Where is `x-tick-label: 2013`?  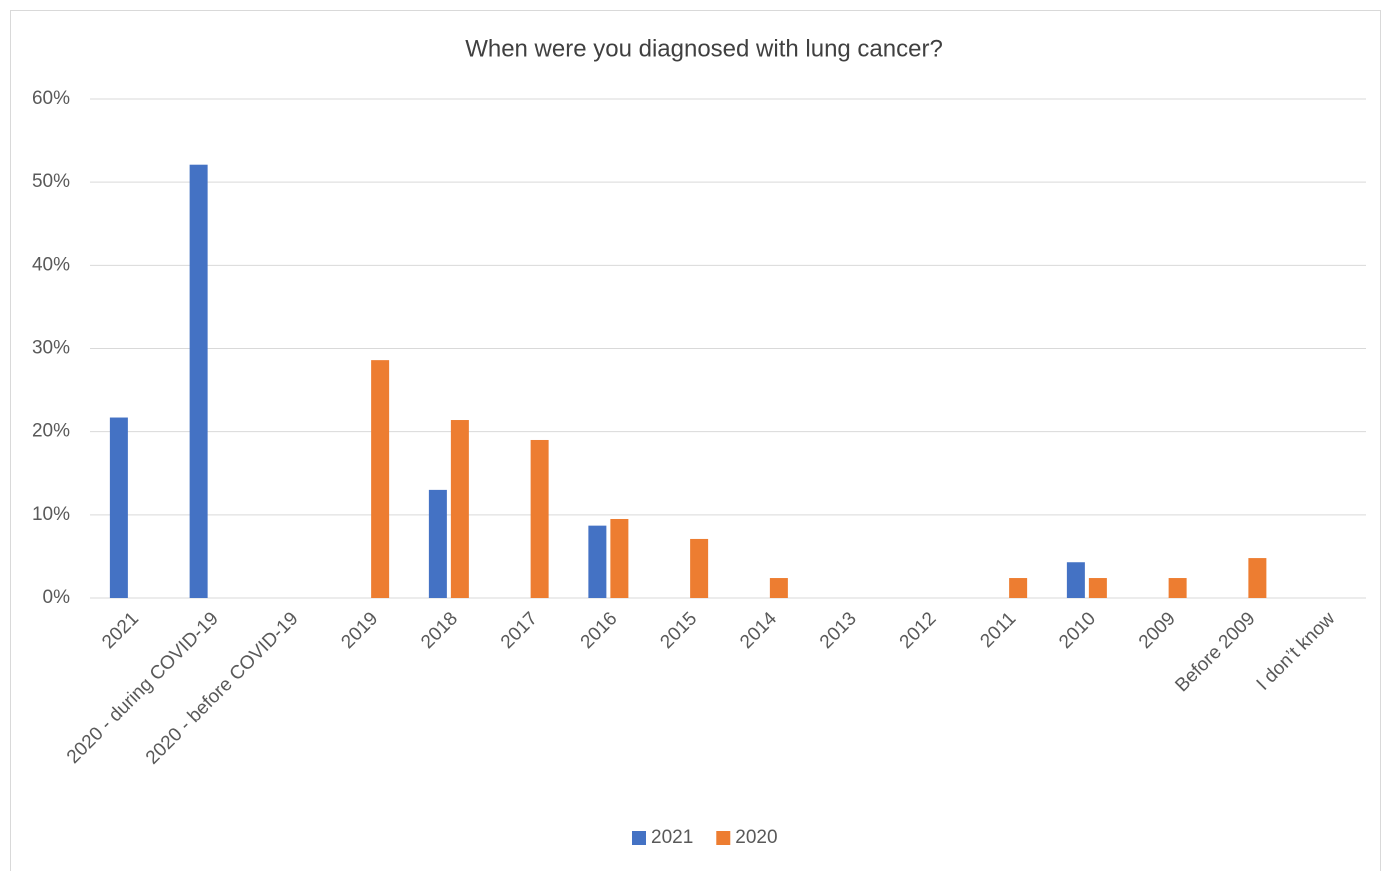 x-tick-label: 2013 is located at coordinates (838, 630).